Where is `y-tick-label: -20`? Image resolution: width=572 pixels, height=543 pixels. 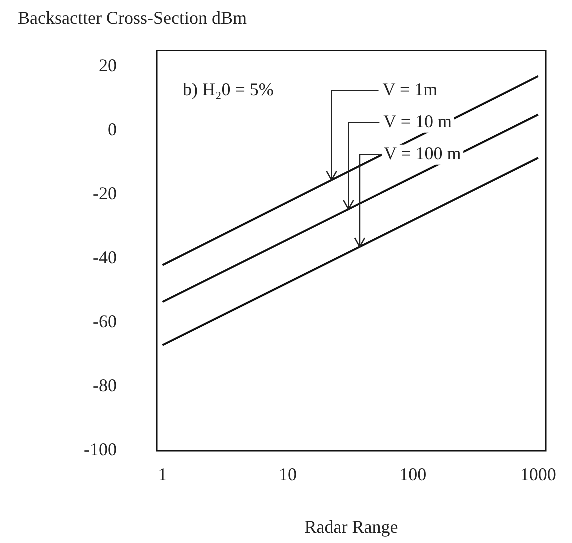
y-tick-label: -20 is located at coordinates (105, 194).